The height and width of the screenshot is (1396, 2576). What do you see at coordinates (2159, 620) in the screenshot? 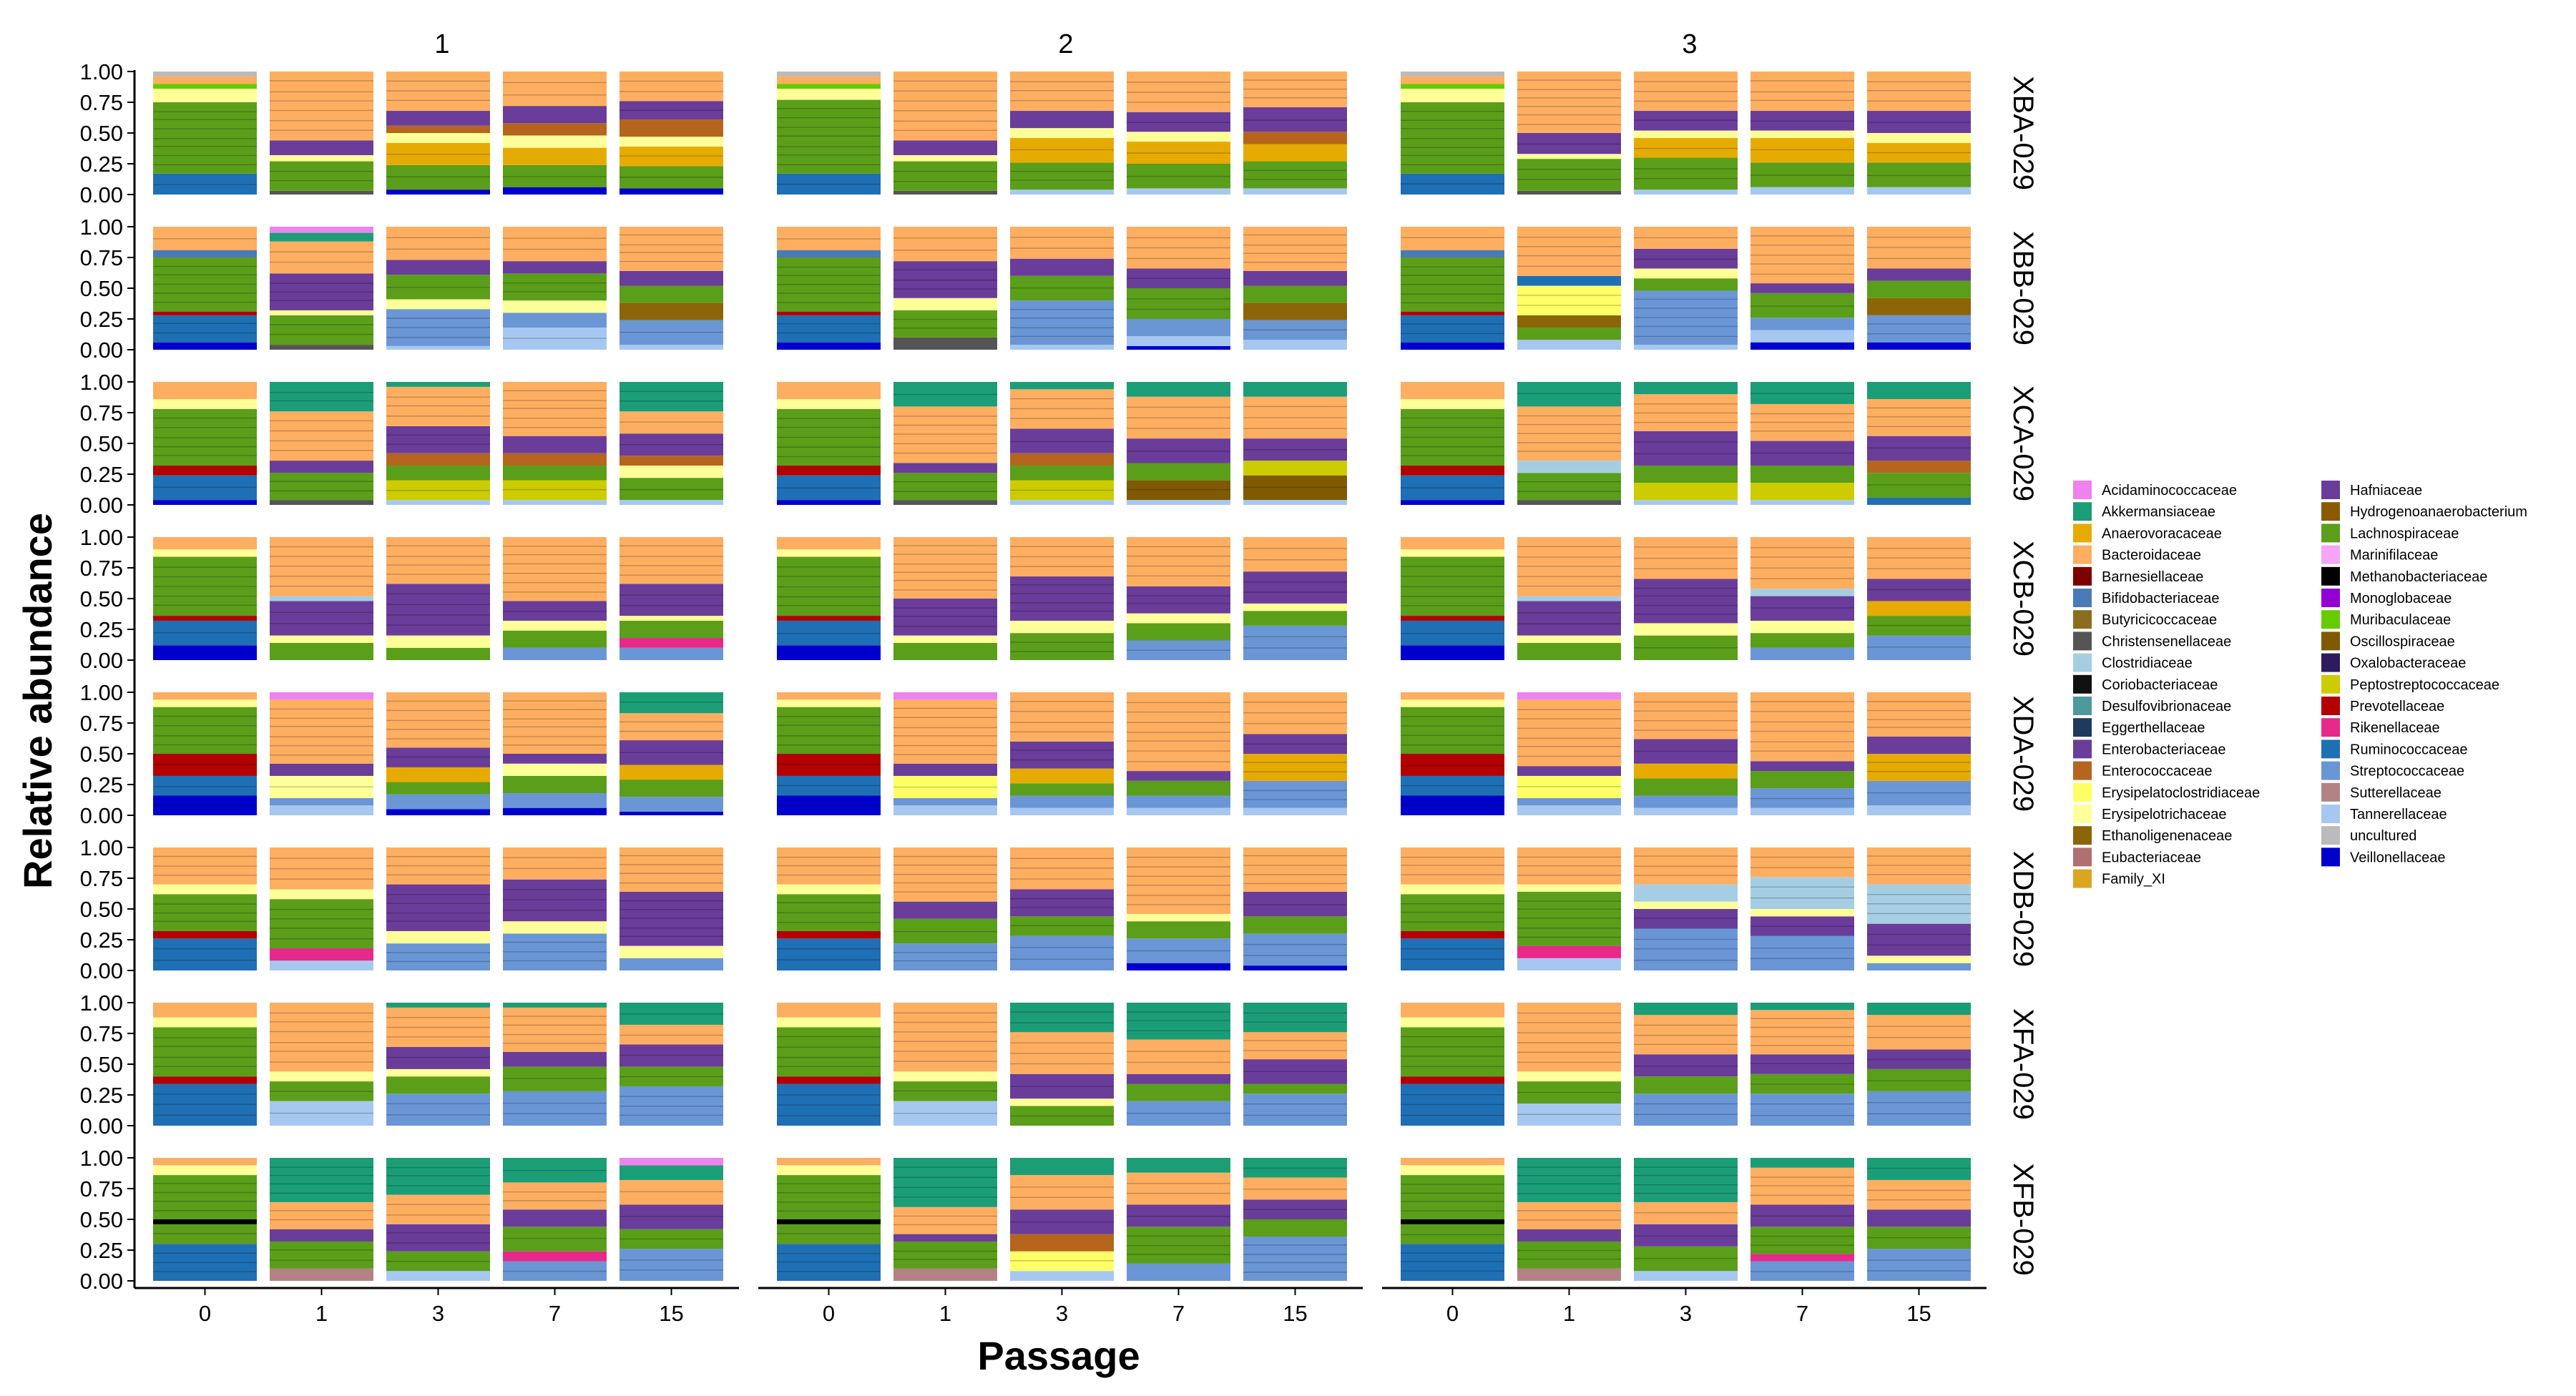
I see `legend-label: Butyricicoccaceae` at bounding box center [2159, 620].